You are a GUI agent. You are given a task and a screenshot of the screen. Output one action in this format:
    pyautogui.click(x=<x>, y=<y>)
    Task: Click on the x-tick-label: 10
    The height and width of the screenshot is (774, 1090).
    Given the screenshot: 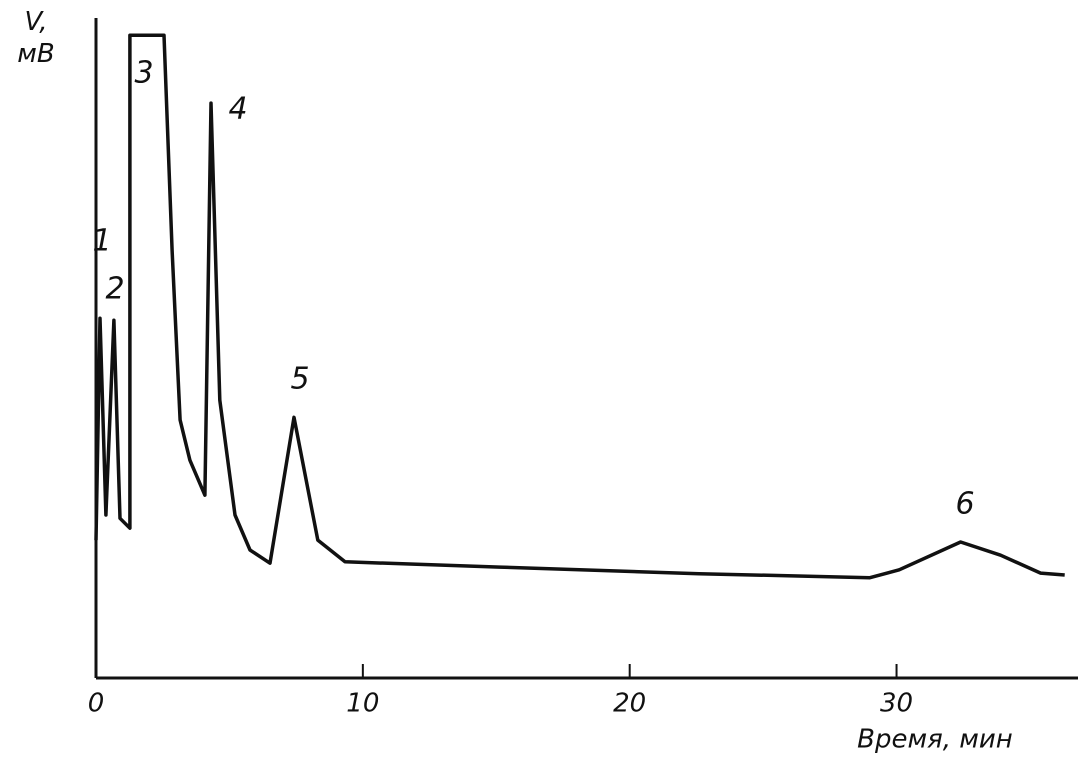 What is the action you would take?
    pyautogui.click(x=362, y=704)
    